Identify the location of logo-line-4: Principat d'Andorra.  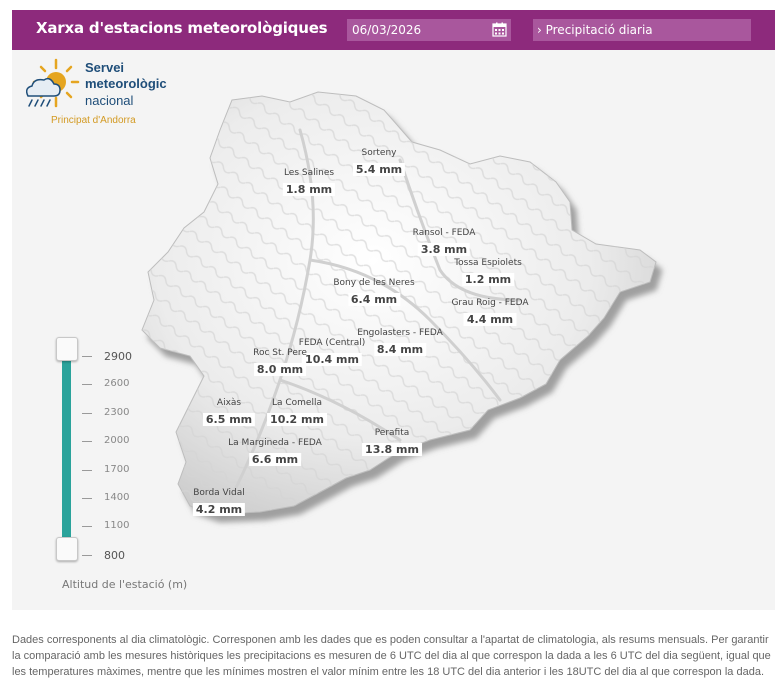
(93, 120).